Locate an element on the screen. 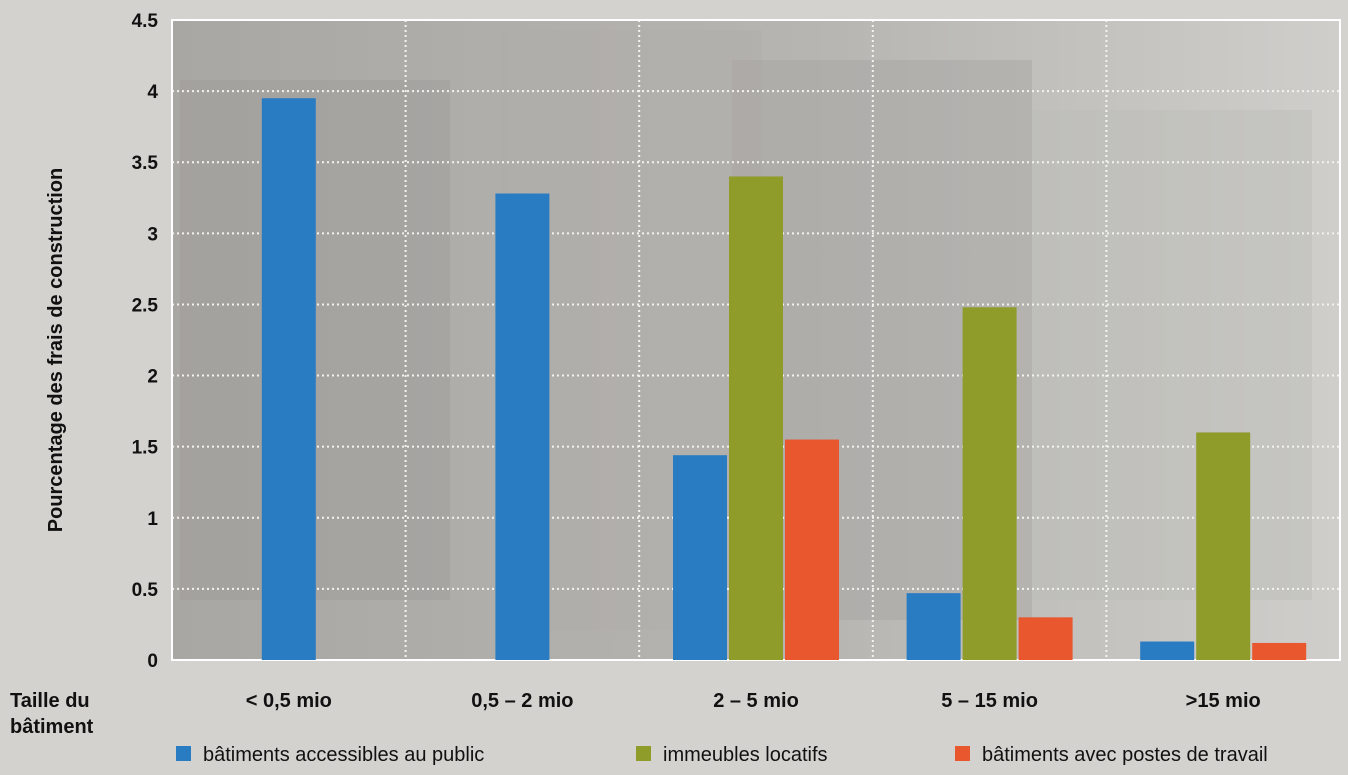  x-tick-label: >15 mio is located at coordinates (1223, 701).